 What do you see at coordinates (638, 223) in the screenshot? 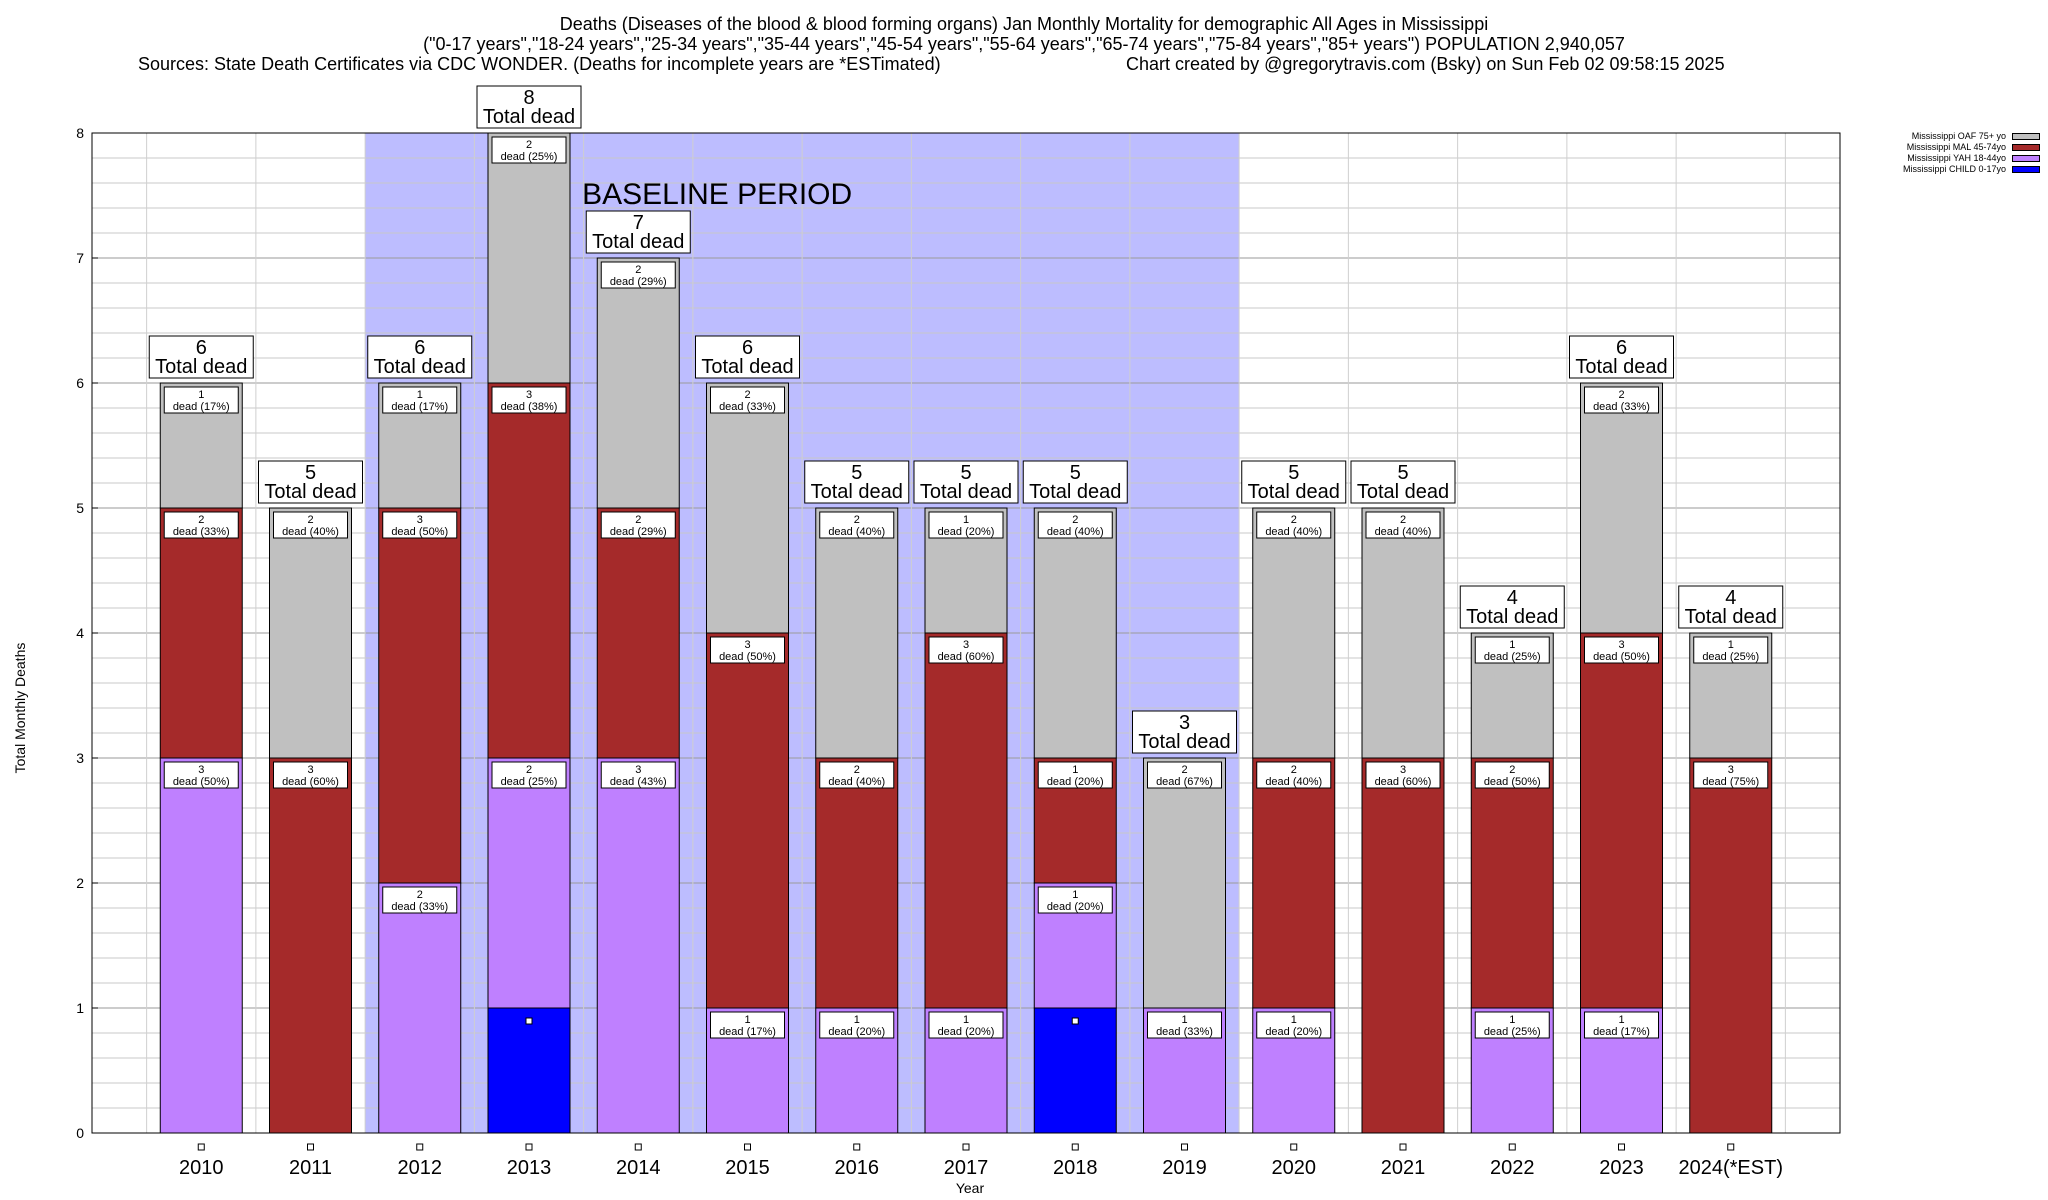
I see `total-value-label: 7` at bounding box center [638, 223].